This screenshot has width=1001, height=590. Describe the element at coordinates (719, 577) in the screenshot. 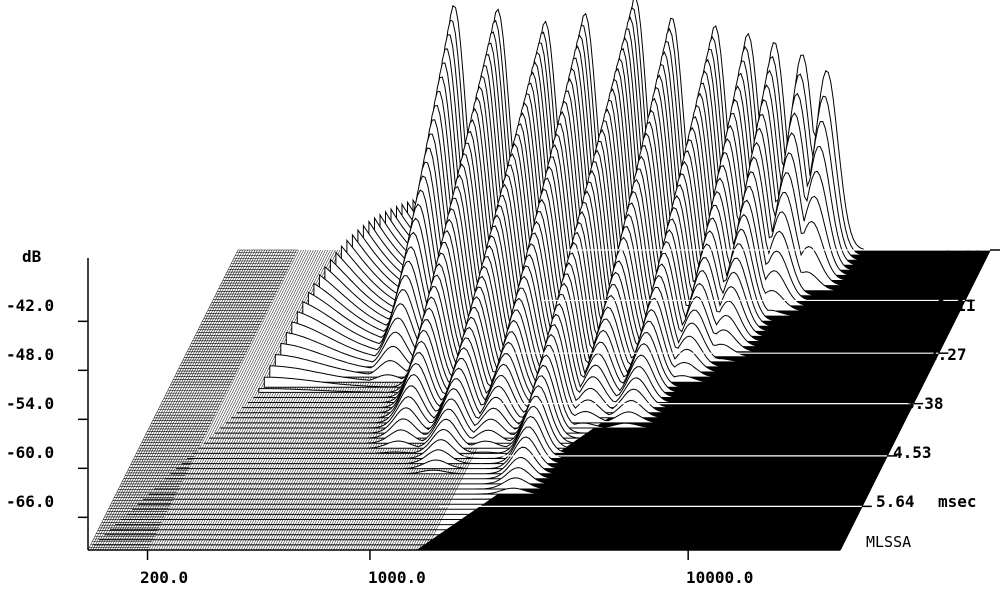

I see `x-tick-label: 10000.0` at that location.